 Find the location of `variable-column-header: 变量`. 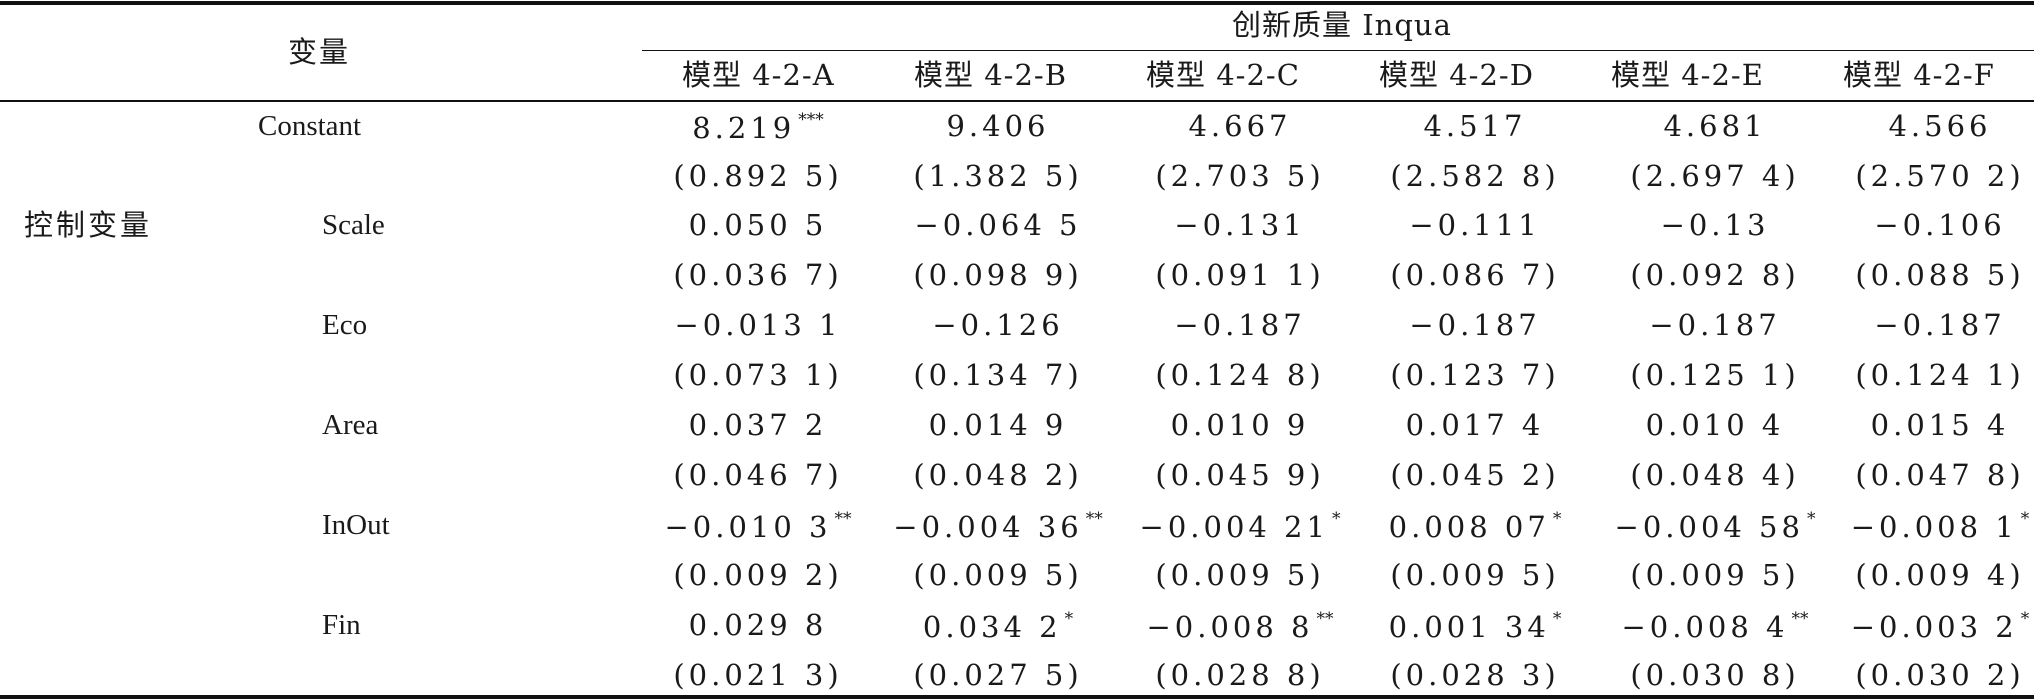

variable-column-header: 变量 is located at coordinates (319, 52).